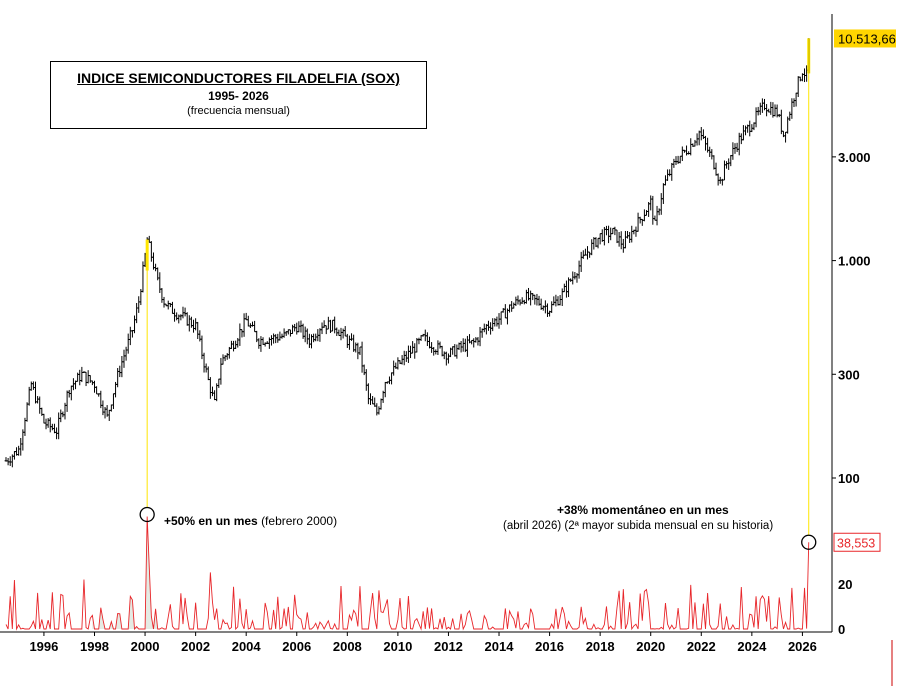 Image resolution: width=901 pixels, height=686 pixels. What do you see at coordinates (407, 573) in the screenshot?
I see `monthly-change-series` at bounding box center [407, 573].